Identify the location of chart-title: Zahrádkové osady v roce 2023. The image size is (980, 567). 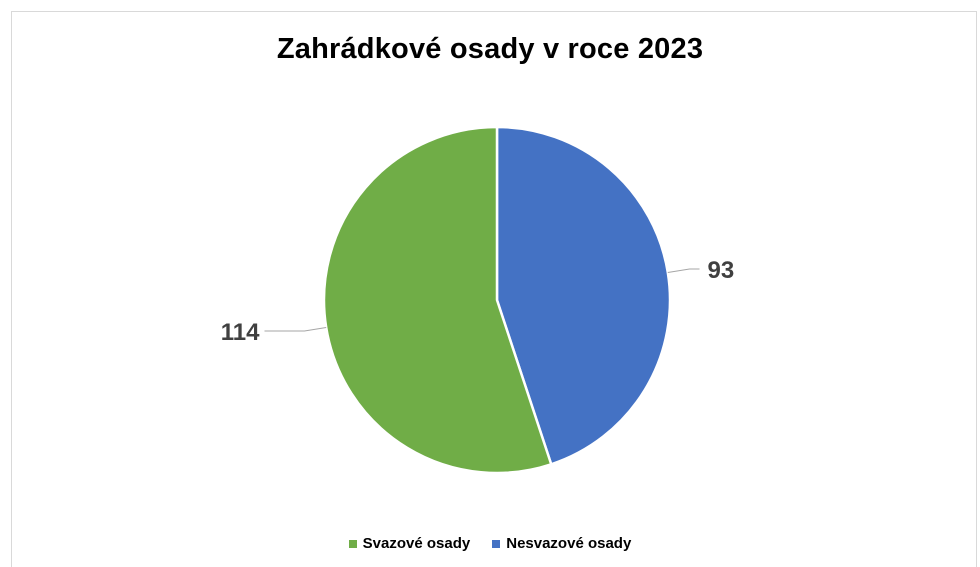
(490, 49).